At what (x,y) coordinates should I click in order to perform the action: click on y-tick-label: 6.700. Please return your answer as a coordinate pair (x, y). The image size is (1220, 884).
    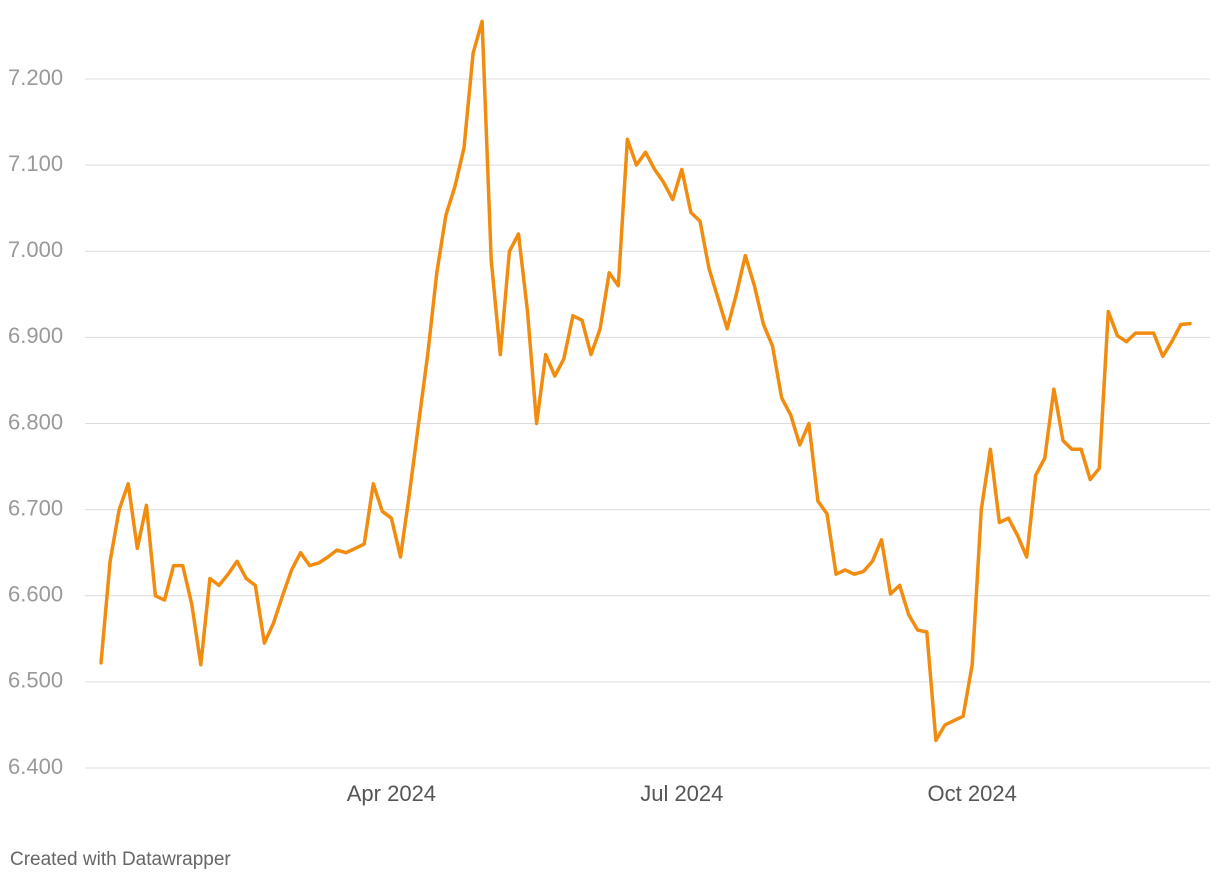
    Looking at the image, I should click on (35, 507).